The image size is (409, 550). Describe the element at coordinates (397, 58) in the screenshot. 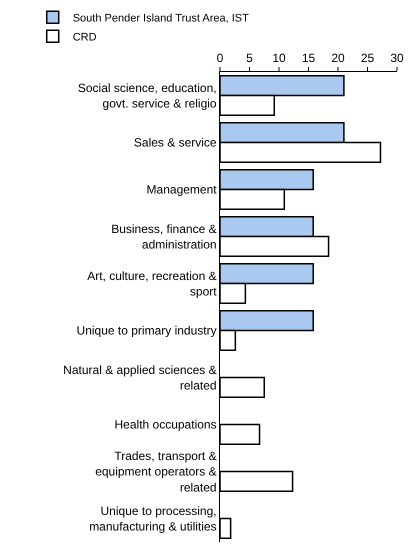

I see `x-tick-label: 30` at that location.